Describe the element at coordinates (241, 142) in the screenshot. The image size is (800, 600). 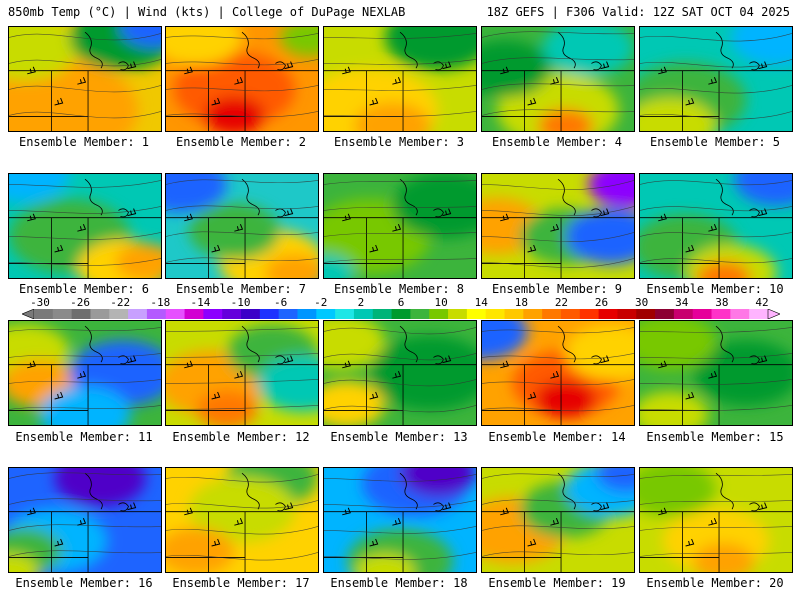
I see `ensemble-member-label: Ensemble Member: 2` at that location.